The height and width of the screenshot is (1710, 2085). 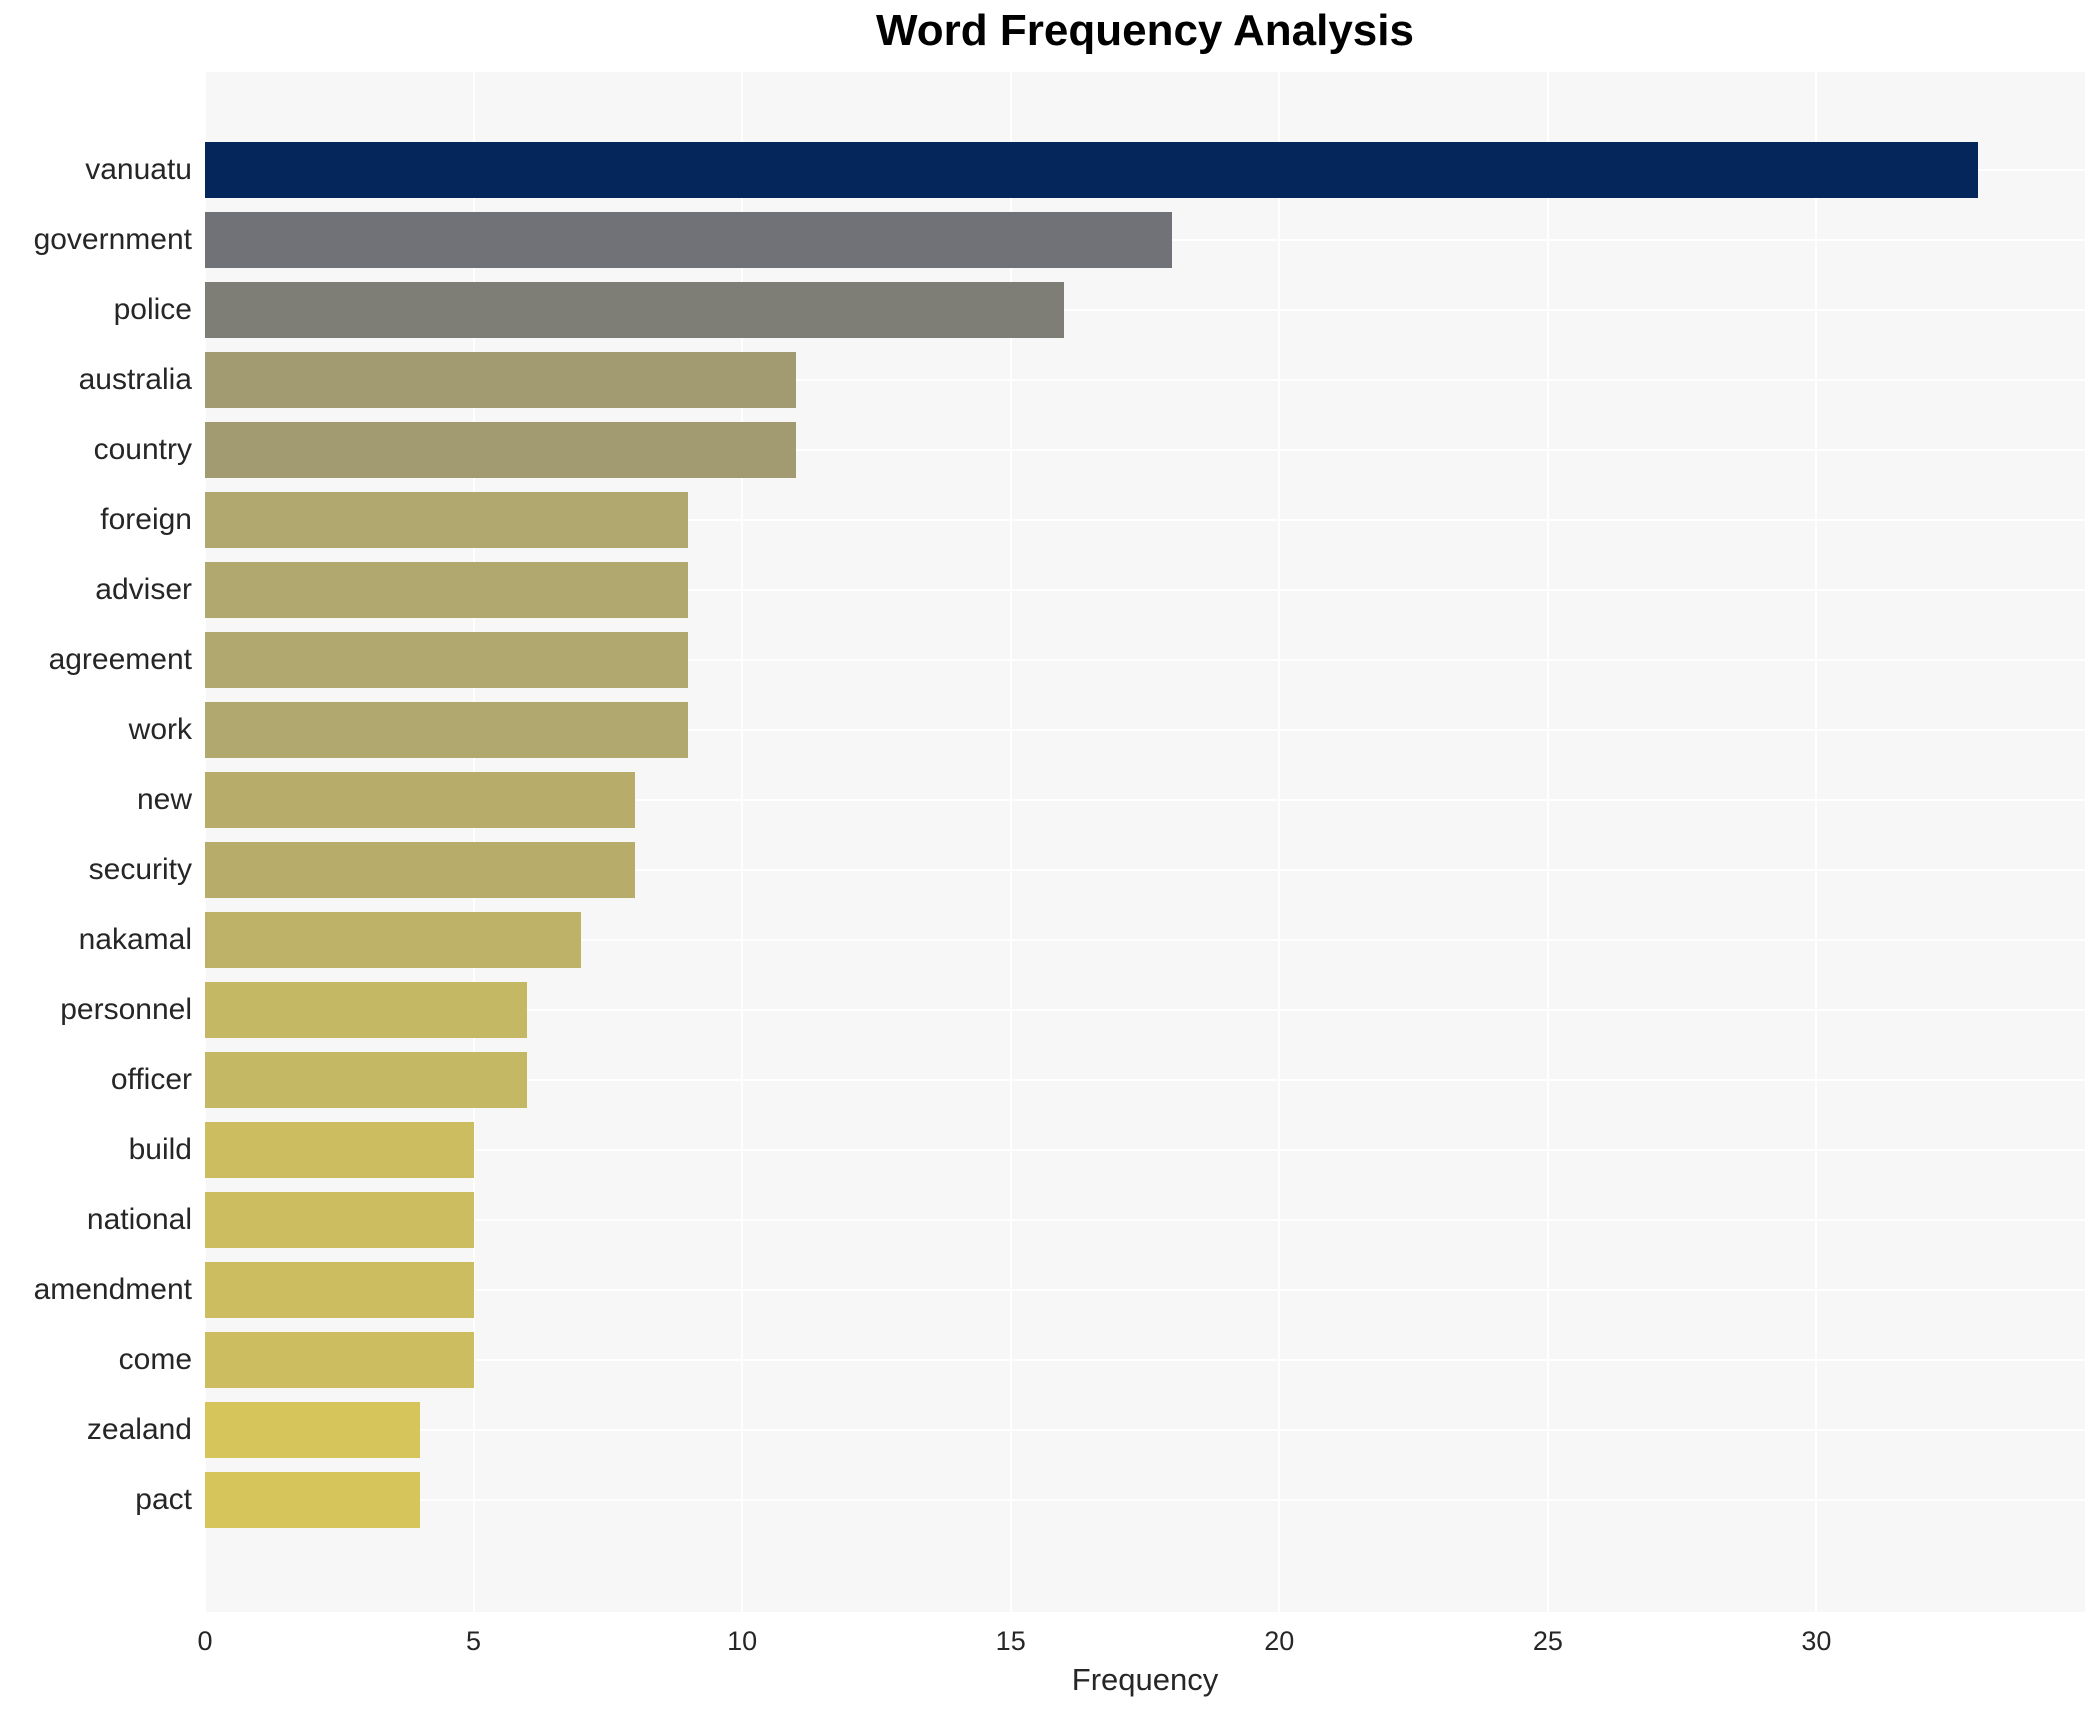 What do you see at coordinates (1547, 1641) in the screenshot?
I see `x-tick-label-25: 25` at bounding box center [1547, 1641].